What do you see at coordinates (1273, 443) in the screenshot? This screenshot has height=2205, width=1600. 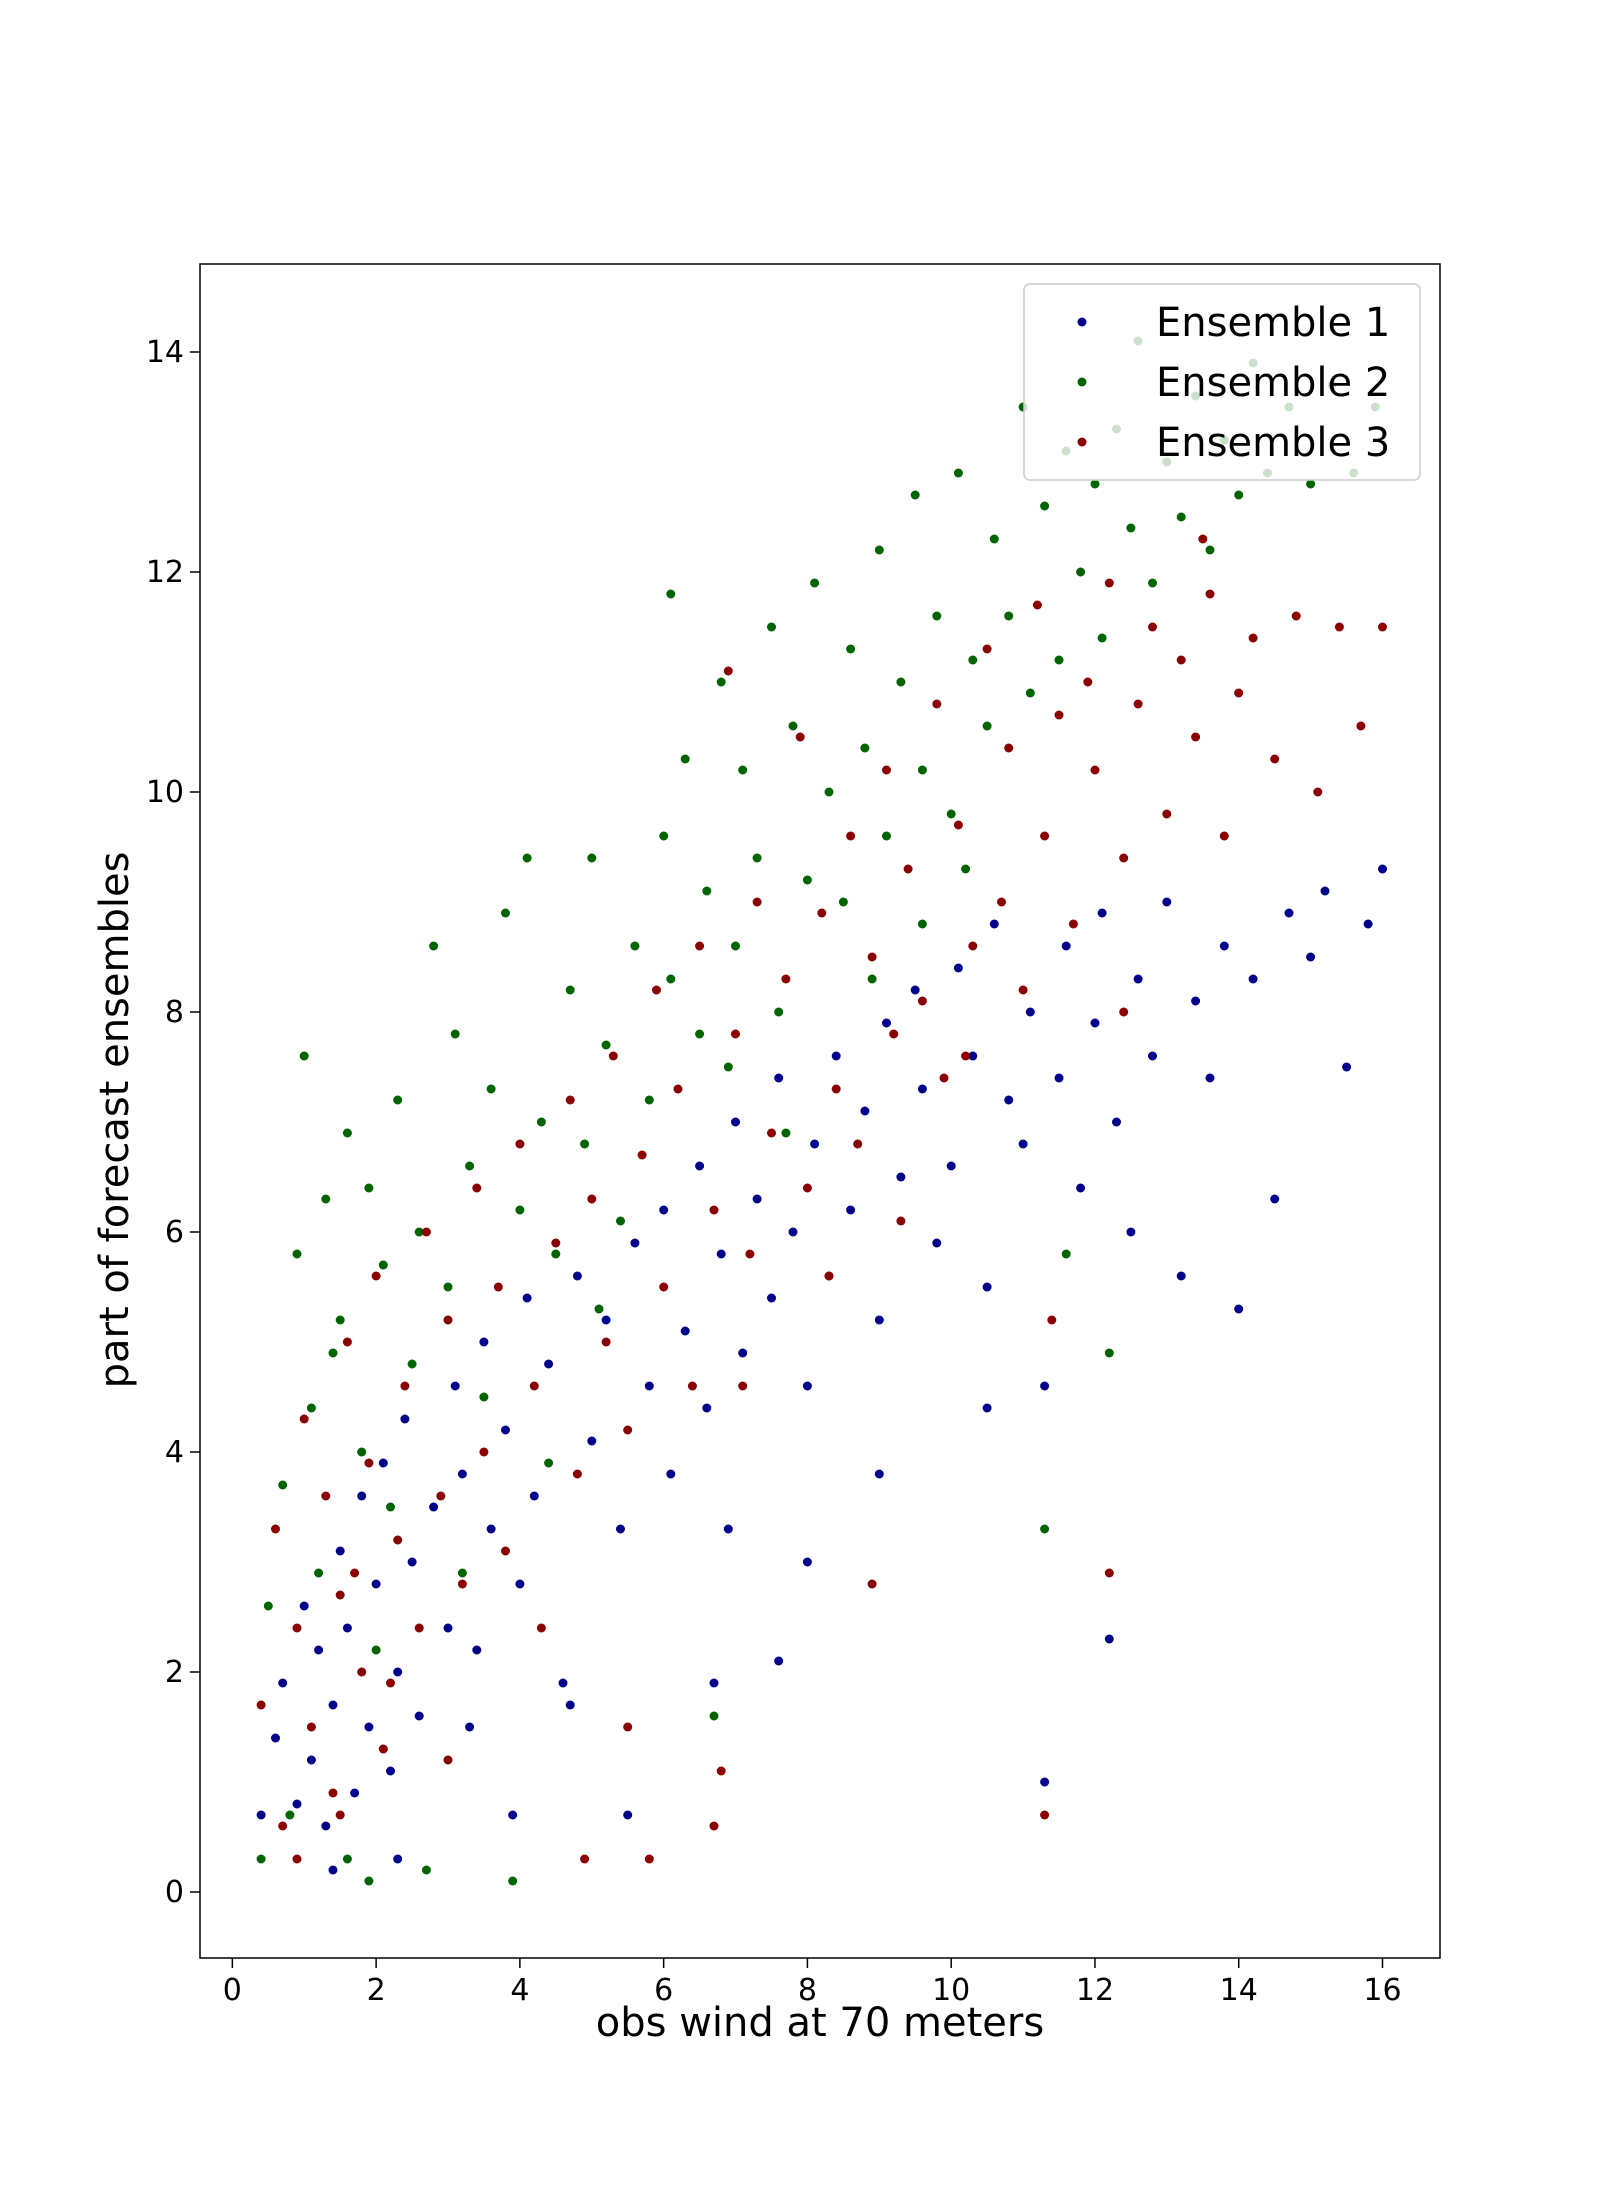 I see `legend-label: Ensemble 3` at bounding box center [1273, 443].